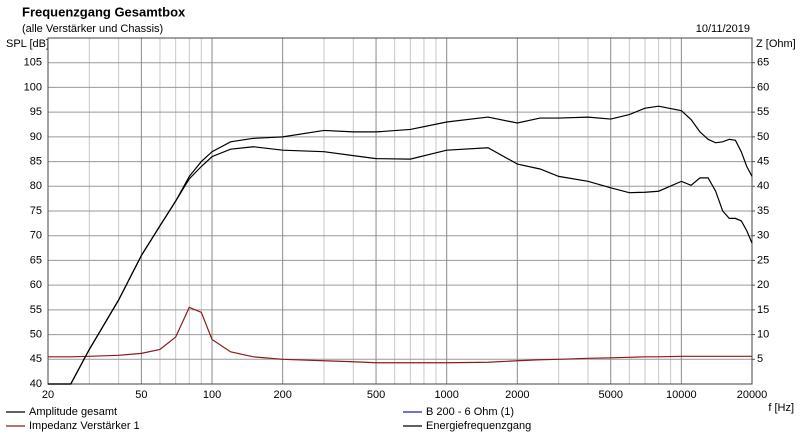  What do you see at coordinates (36, 359) in the screenshot?
I see `y-tick-label: 45` at bounding box center [36, 359].